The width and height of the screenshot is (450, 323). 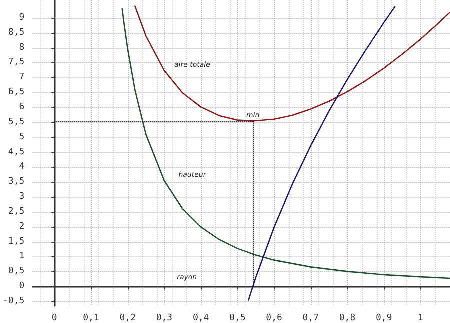 What do you see at coordinates (16, 33) in the screenshot?
I see `y-tick-label: 8,5` at bounding box center [16, 33].